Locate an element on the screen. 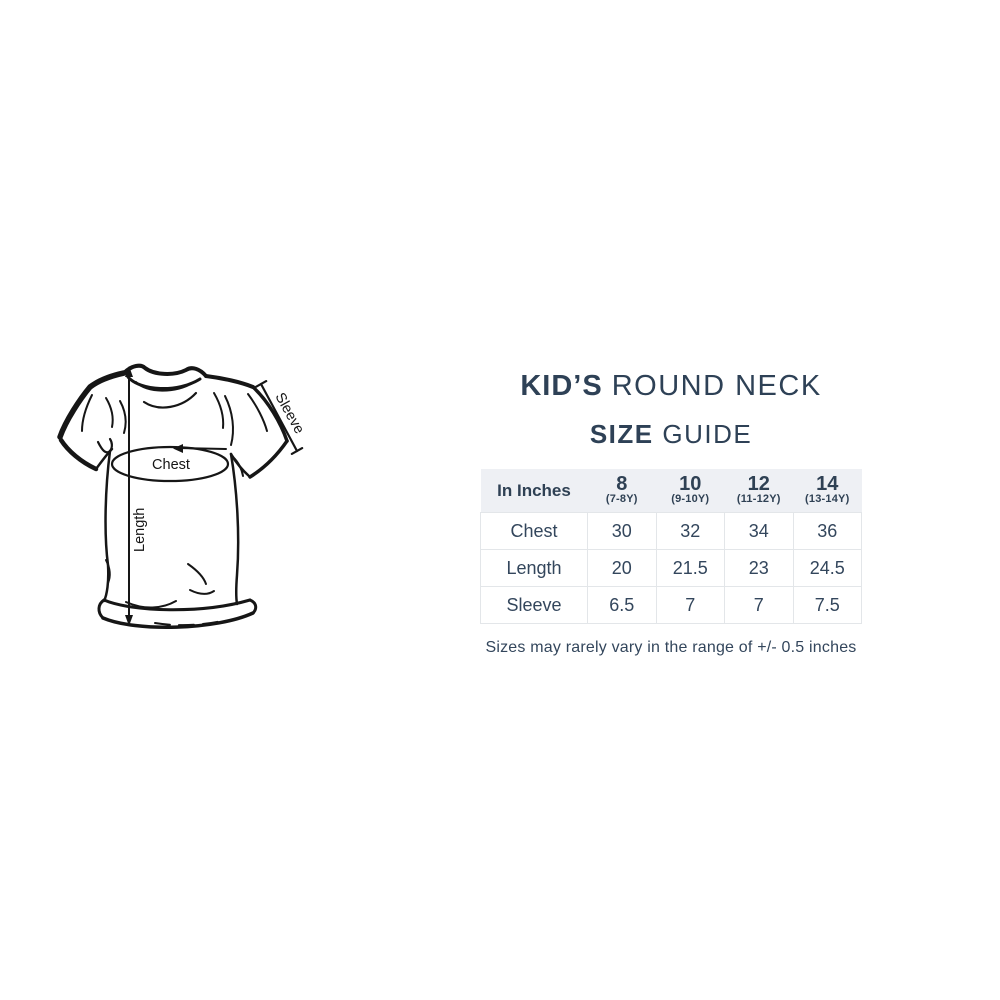 Image resolution: width=1000 pixels, height=1000 pixels. chest-measure-ellipse is located at coordinates (170, 464).